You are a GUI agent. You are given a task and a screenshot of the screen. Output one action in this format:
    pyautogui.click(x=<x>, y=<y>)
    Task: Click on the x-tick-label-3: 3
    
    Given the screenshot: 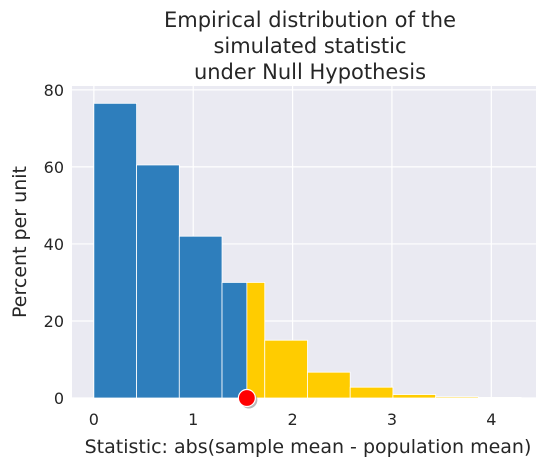 What is the action you would take?
    pyautogui.click(x=392, y=419)
    